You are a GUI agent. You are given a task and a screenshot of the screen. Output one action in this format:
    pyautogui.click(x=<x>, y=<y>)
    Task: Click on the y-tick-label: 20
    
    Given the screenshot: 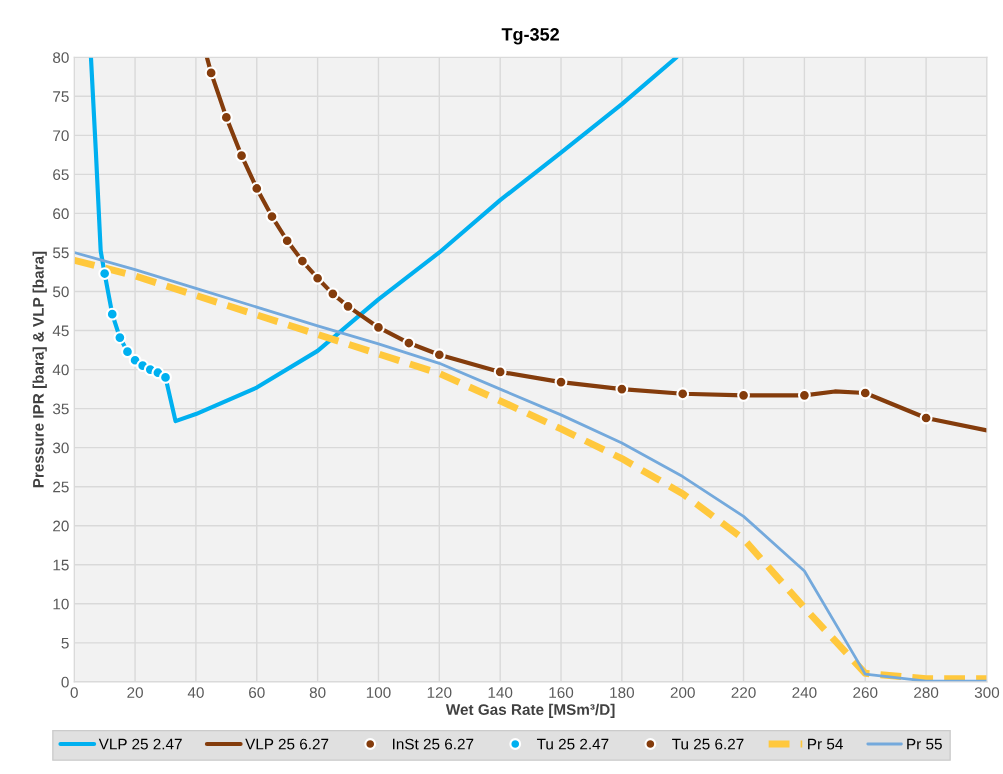 What is the action you would take?
    pyautogui.click(x=61, y=526)
    